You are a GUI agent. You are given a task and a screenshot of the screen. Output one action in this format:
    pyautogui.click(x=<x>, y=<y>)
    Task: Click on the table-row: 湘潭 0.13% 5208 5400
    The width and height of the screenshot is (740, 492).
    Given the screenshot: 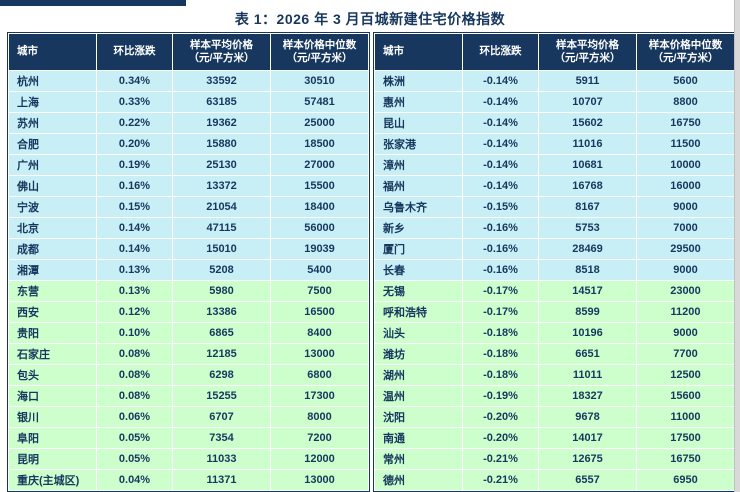 What is the action you would take?
    pyautogui.click(x=188, y=270)
    